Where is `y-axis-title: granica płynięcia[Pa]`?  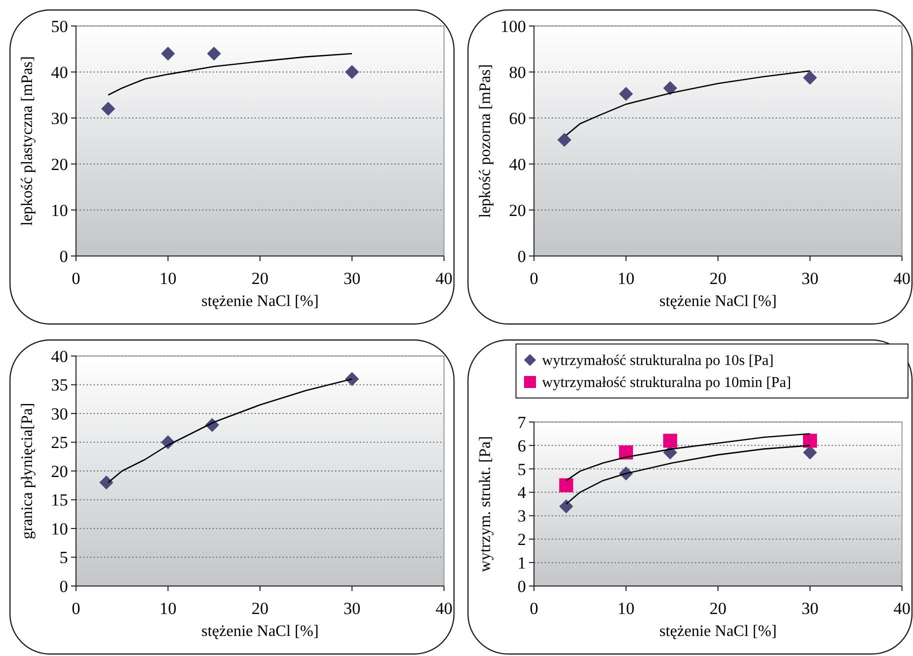 y-axis-title: granica płynięcia[Pa] is located at coordinates (27, 471).